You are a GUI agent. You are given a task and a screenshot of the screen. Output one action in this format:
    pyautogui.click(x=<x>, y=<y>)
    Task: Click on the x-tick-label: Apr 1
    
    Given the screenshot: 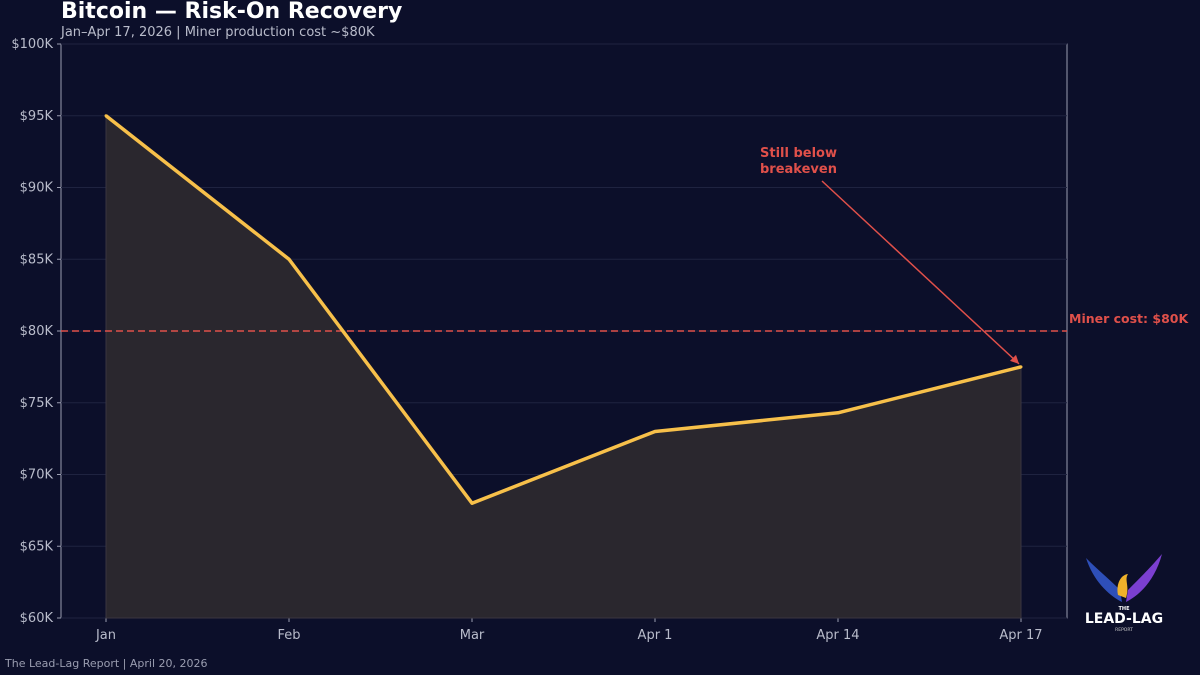 What is the action you would take?
    pyautogui.click(x=655, y=635)
    